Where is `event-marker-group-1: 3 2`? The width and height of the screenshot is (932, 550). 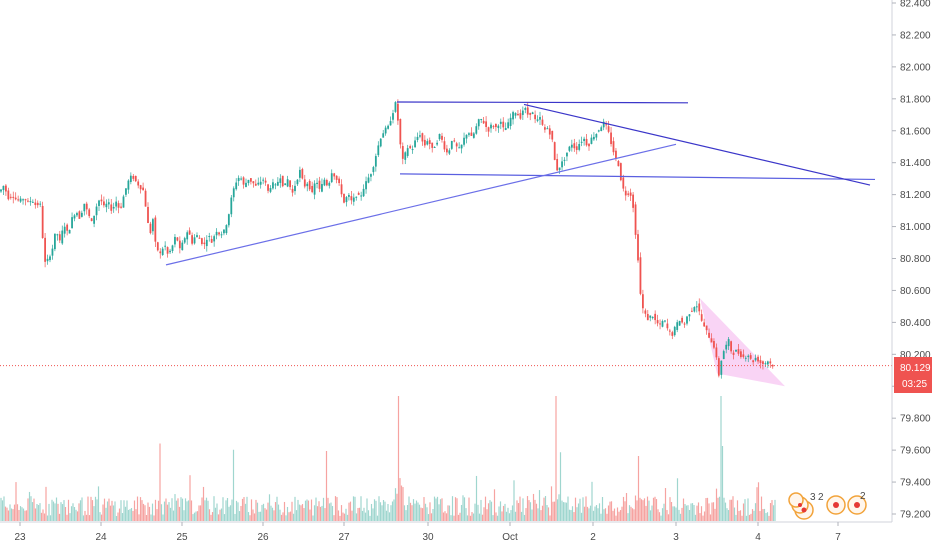
event-marker-group-1: 3 2 is located at coordinates (806, 506).